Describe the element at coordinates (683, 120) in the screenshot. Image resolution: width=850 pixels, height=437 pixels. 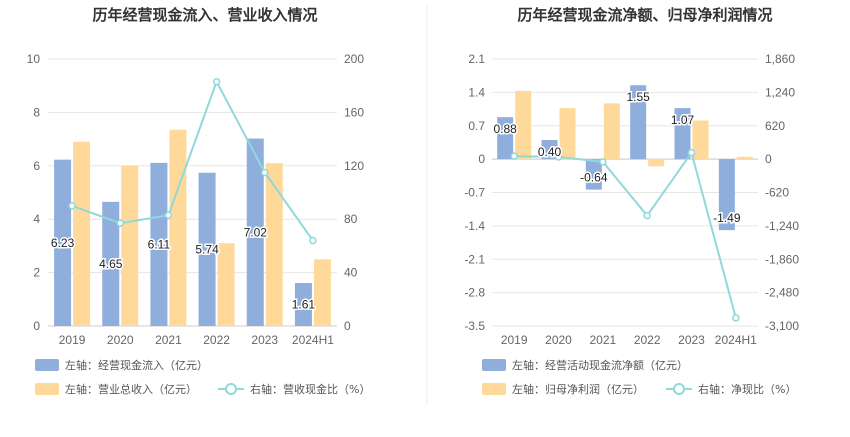
I see `data-label: 1.07` at that location.